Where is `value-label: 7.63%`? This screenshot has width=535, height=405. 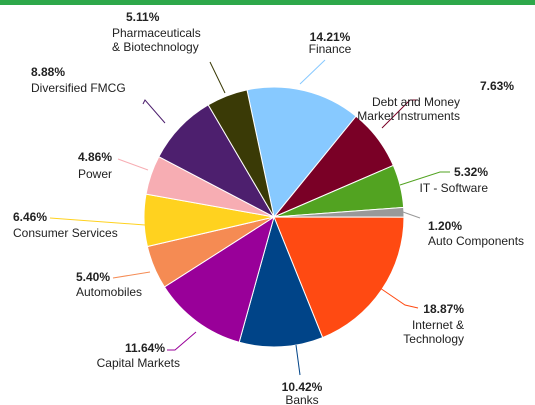 value-label: 7.63% is located at coordinates (497, 86).